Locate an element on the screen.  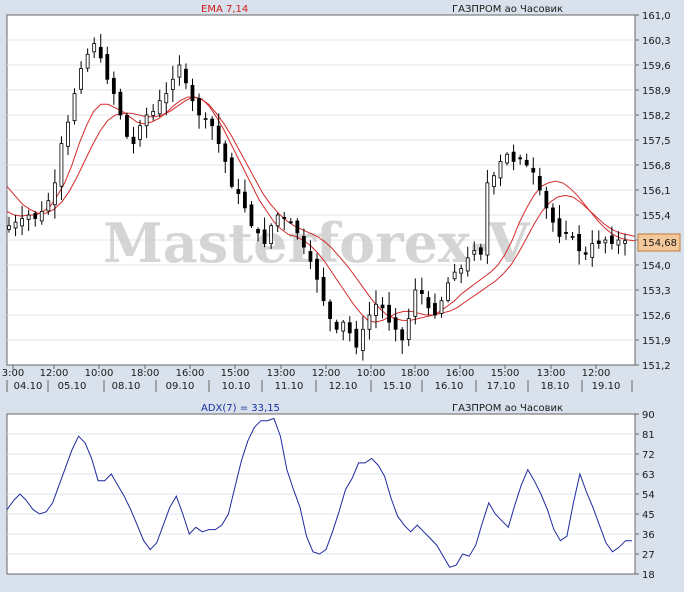
adx-y-tick-label: 45 is located at coordinates (648, 515).